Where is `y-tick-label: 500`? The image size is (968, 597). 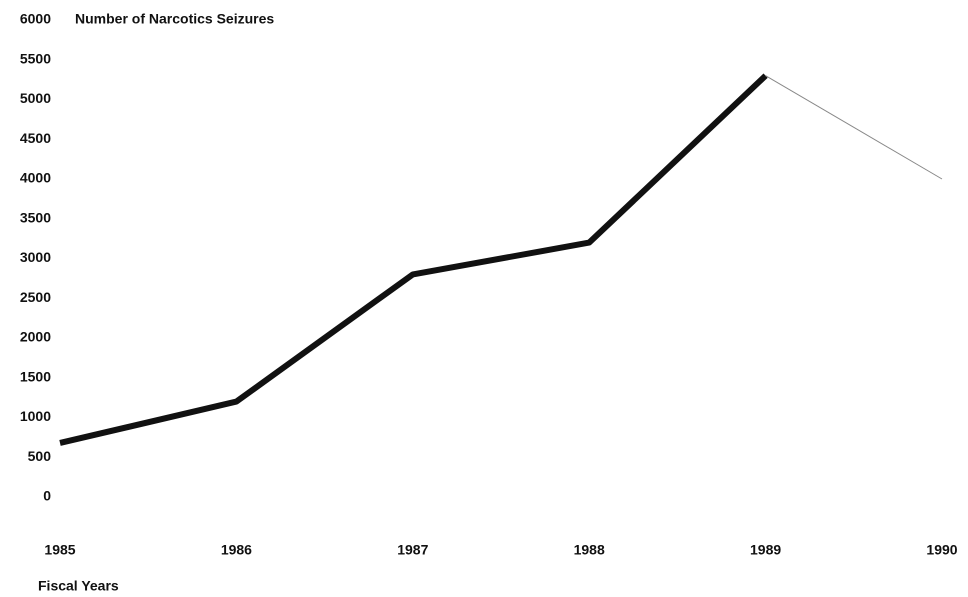
y-tick-label: 500 is located at coordinates (40, 456).